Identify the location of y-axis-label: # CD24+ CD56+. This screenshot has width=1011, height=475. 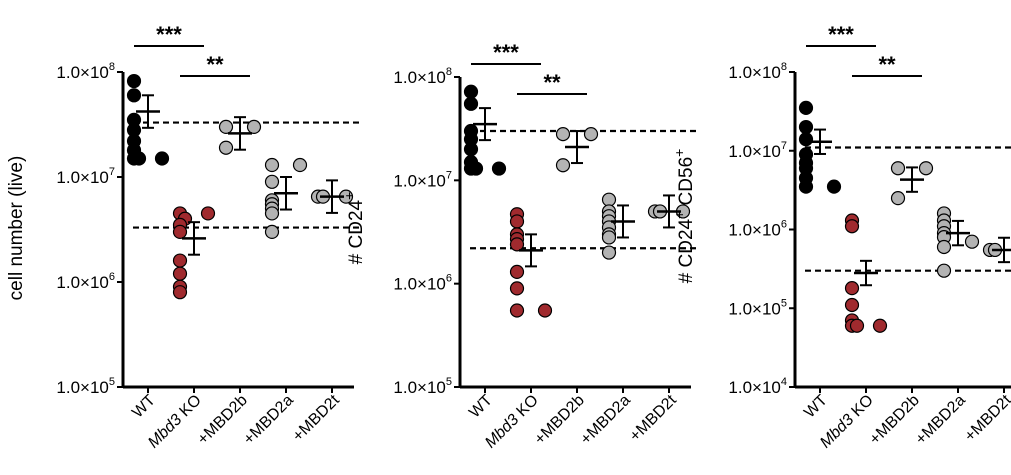
(684, 216).